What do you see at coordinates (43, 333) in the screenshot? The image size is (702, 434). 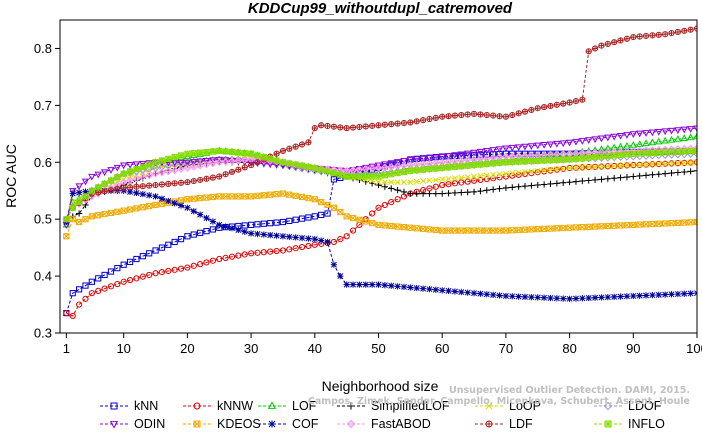 I see `y-tick-label: 0.3` at bounding box center [43, 333].